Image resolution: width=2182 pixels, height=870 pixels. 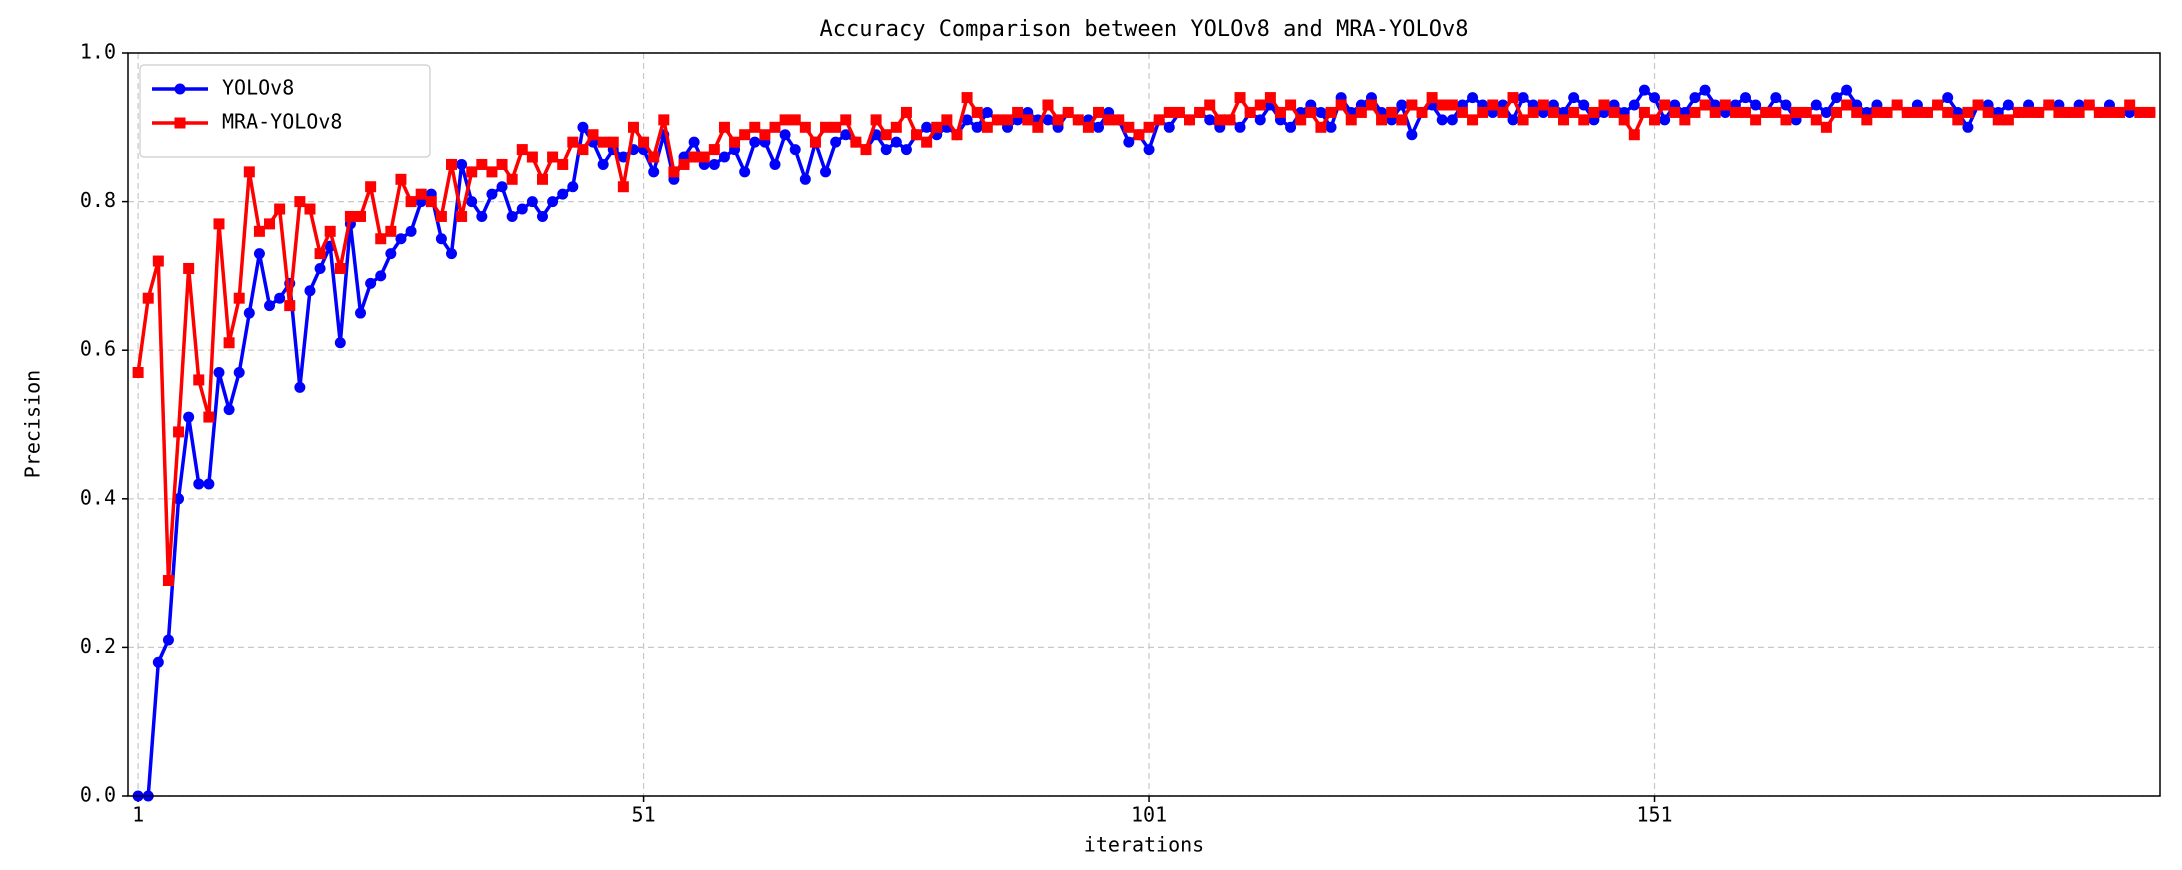 I want to click on legend-marker, so click(x=180, y=89).